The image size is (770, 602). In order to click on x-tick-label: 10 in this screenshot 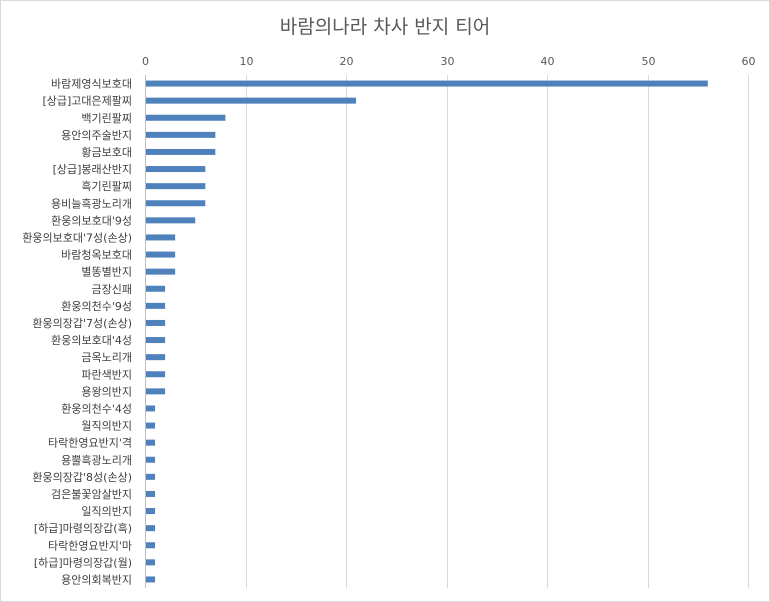, I will do `click(247, 61)`.